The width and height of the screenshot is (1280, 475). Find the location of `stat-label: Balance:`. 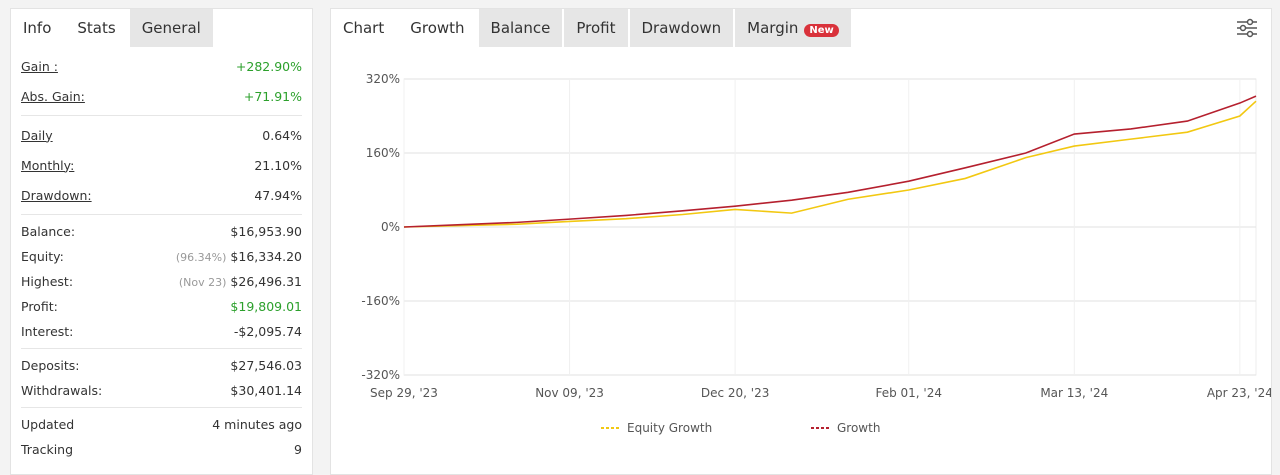

stat-label: Balance: is located at coordinates (48, 231).